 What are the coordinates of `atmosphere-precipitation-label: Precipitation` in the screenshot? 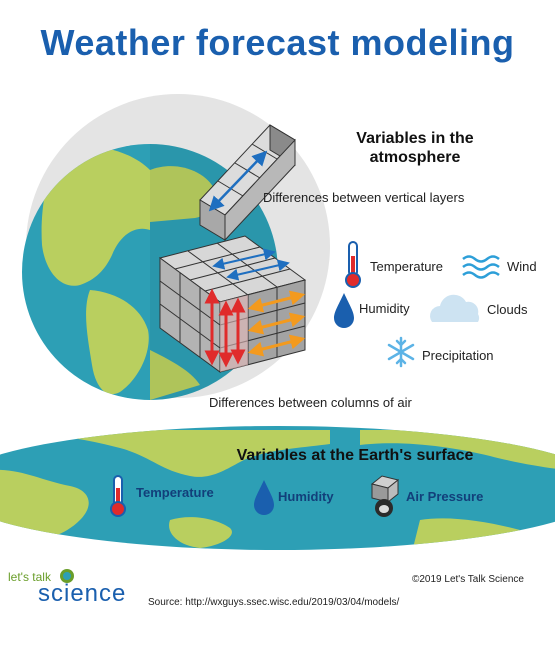 It's located at (458, 355).